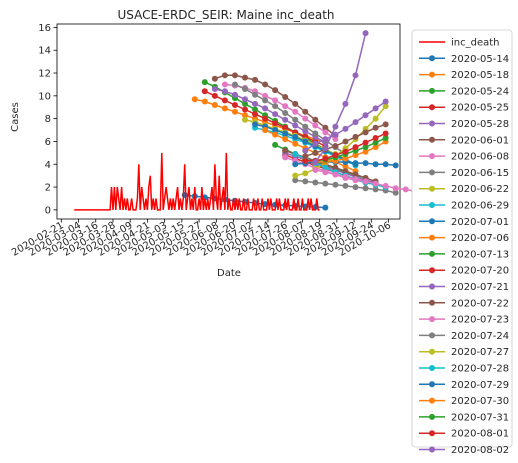  I want to click on legend-label: 2020-07-20, so click(480, 271).